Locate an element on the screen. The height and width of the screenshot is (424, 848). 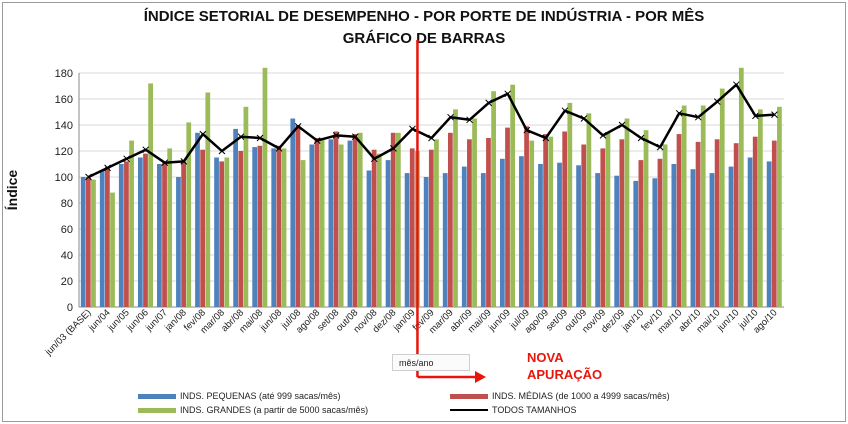
x-tick-label: jun/03 (BASE) is located at coordinates (68, 332).